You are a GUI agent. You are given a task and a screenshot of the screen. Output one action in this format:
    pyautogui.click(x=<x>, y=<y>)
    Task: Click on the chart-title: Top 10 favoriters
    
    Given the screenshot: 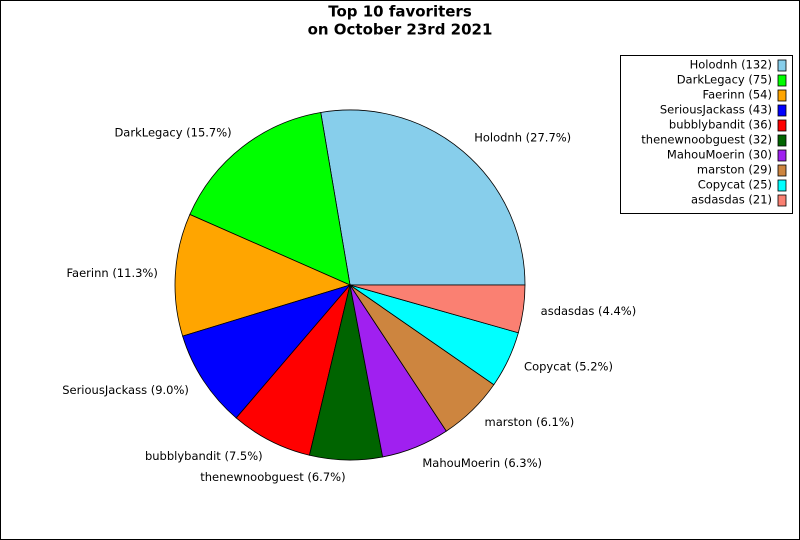 What is the action you would take?
    pyautogui.click(x=400, y=12)
    